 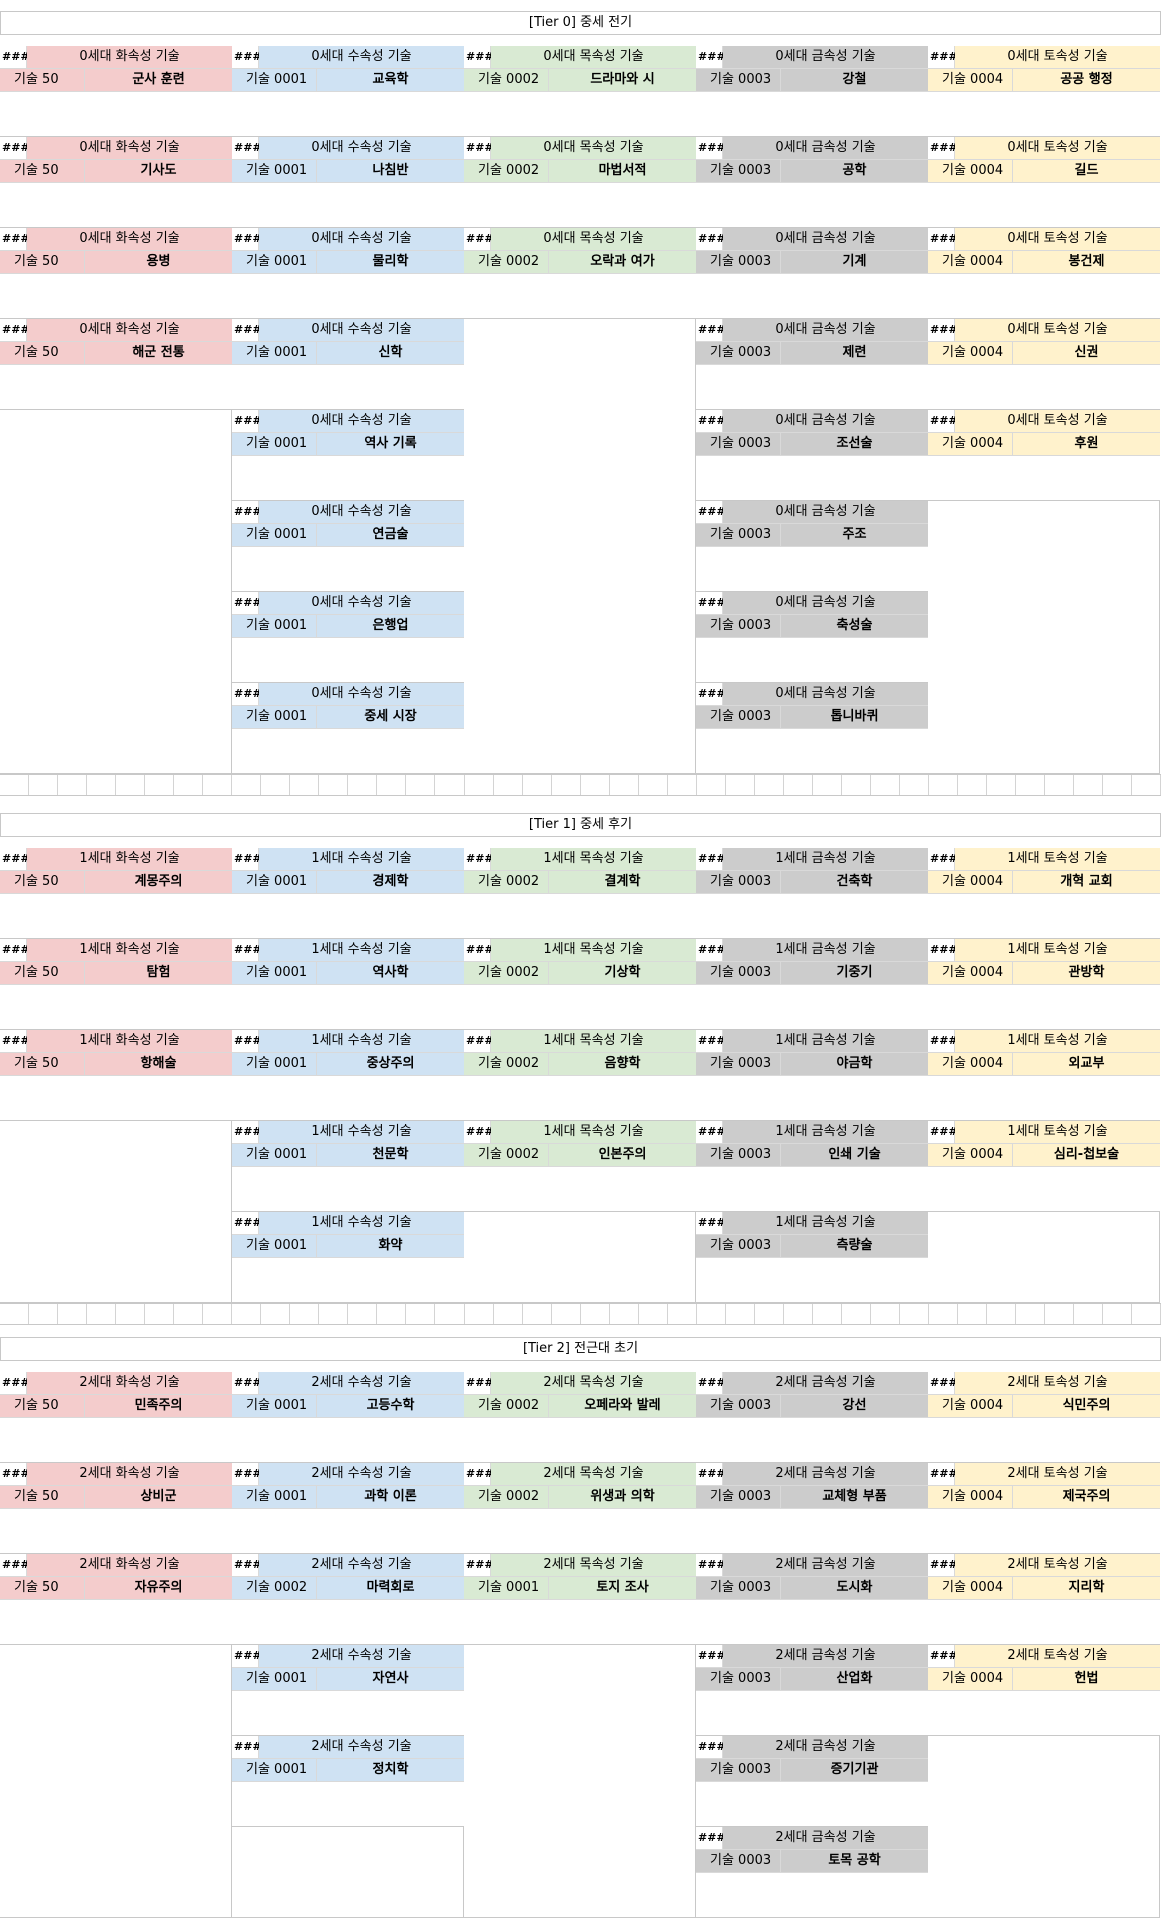 What do you see at coordinates (1044, 1690) in the screenshot?
I see `tech-card: ### 2세대 토속성 기술 기술 0004 헌법` at bounding box center [1044, 1690].